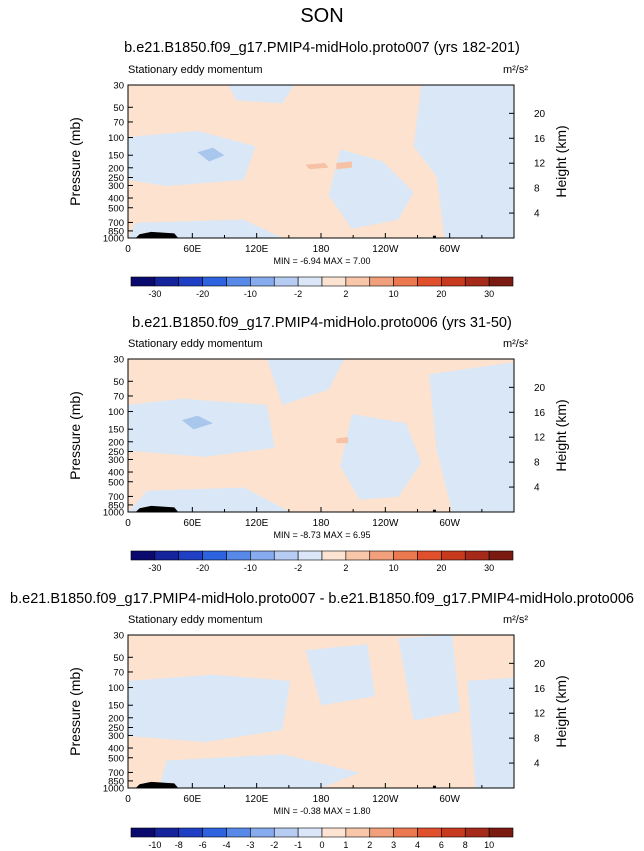 The height and width of the screenshot is (851, 644). Describe the element at coordinates (540, 164) in the screenshot. I see `y2-tick-label: 12` at that location.